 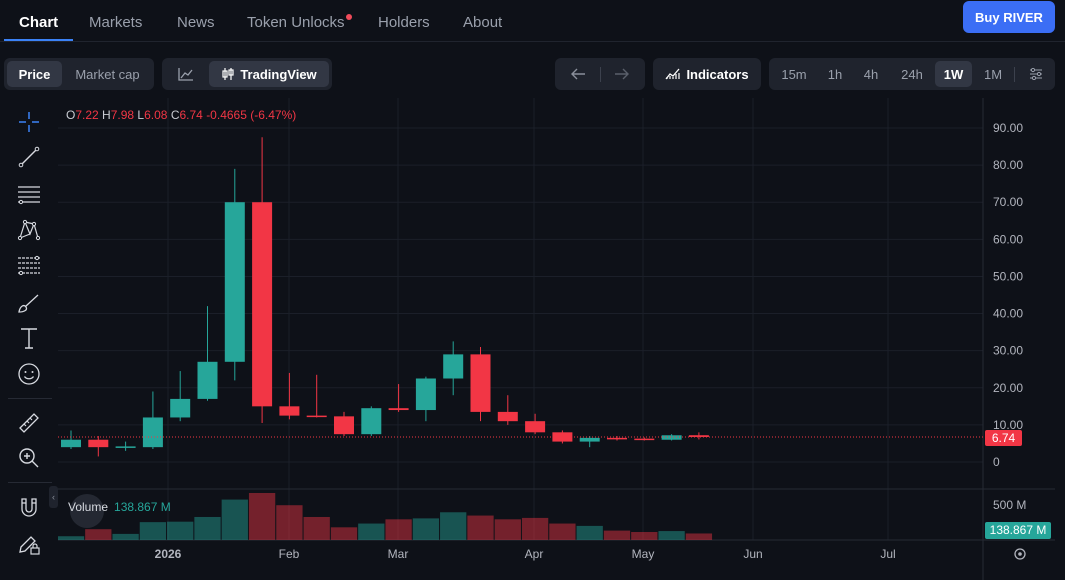 I want to click on arrow-right-icon, so click(x=622, y=74).